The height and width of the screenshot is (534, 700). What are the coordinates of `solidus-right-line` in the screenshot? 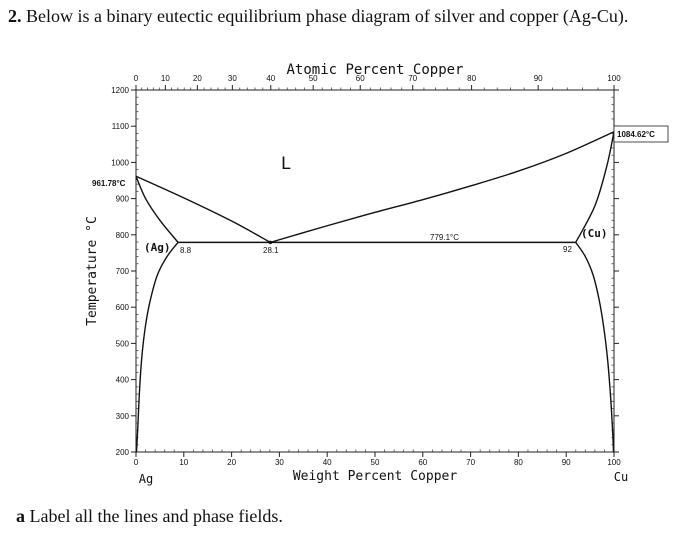 It's located at (595, 187).